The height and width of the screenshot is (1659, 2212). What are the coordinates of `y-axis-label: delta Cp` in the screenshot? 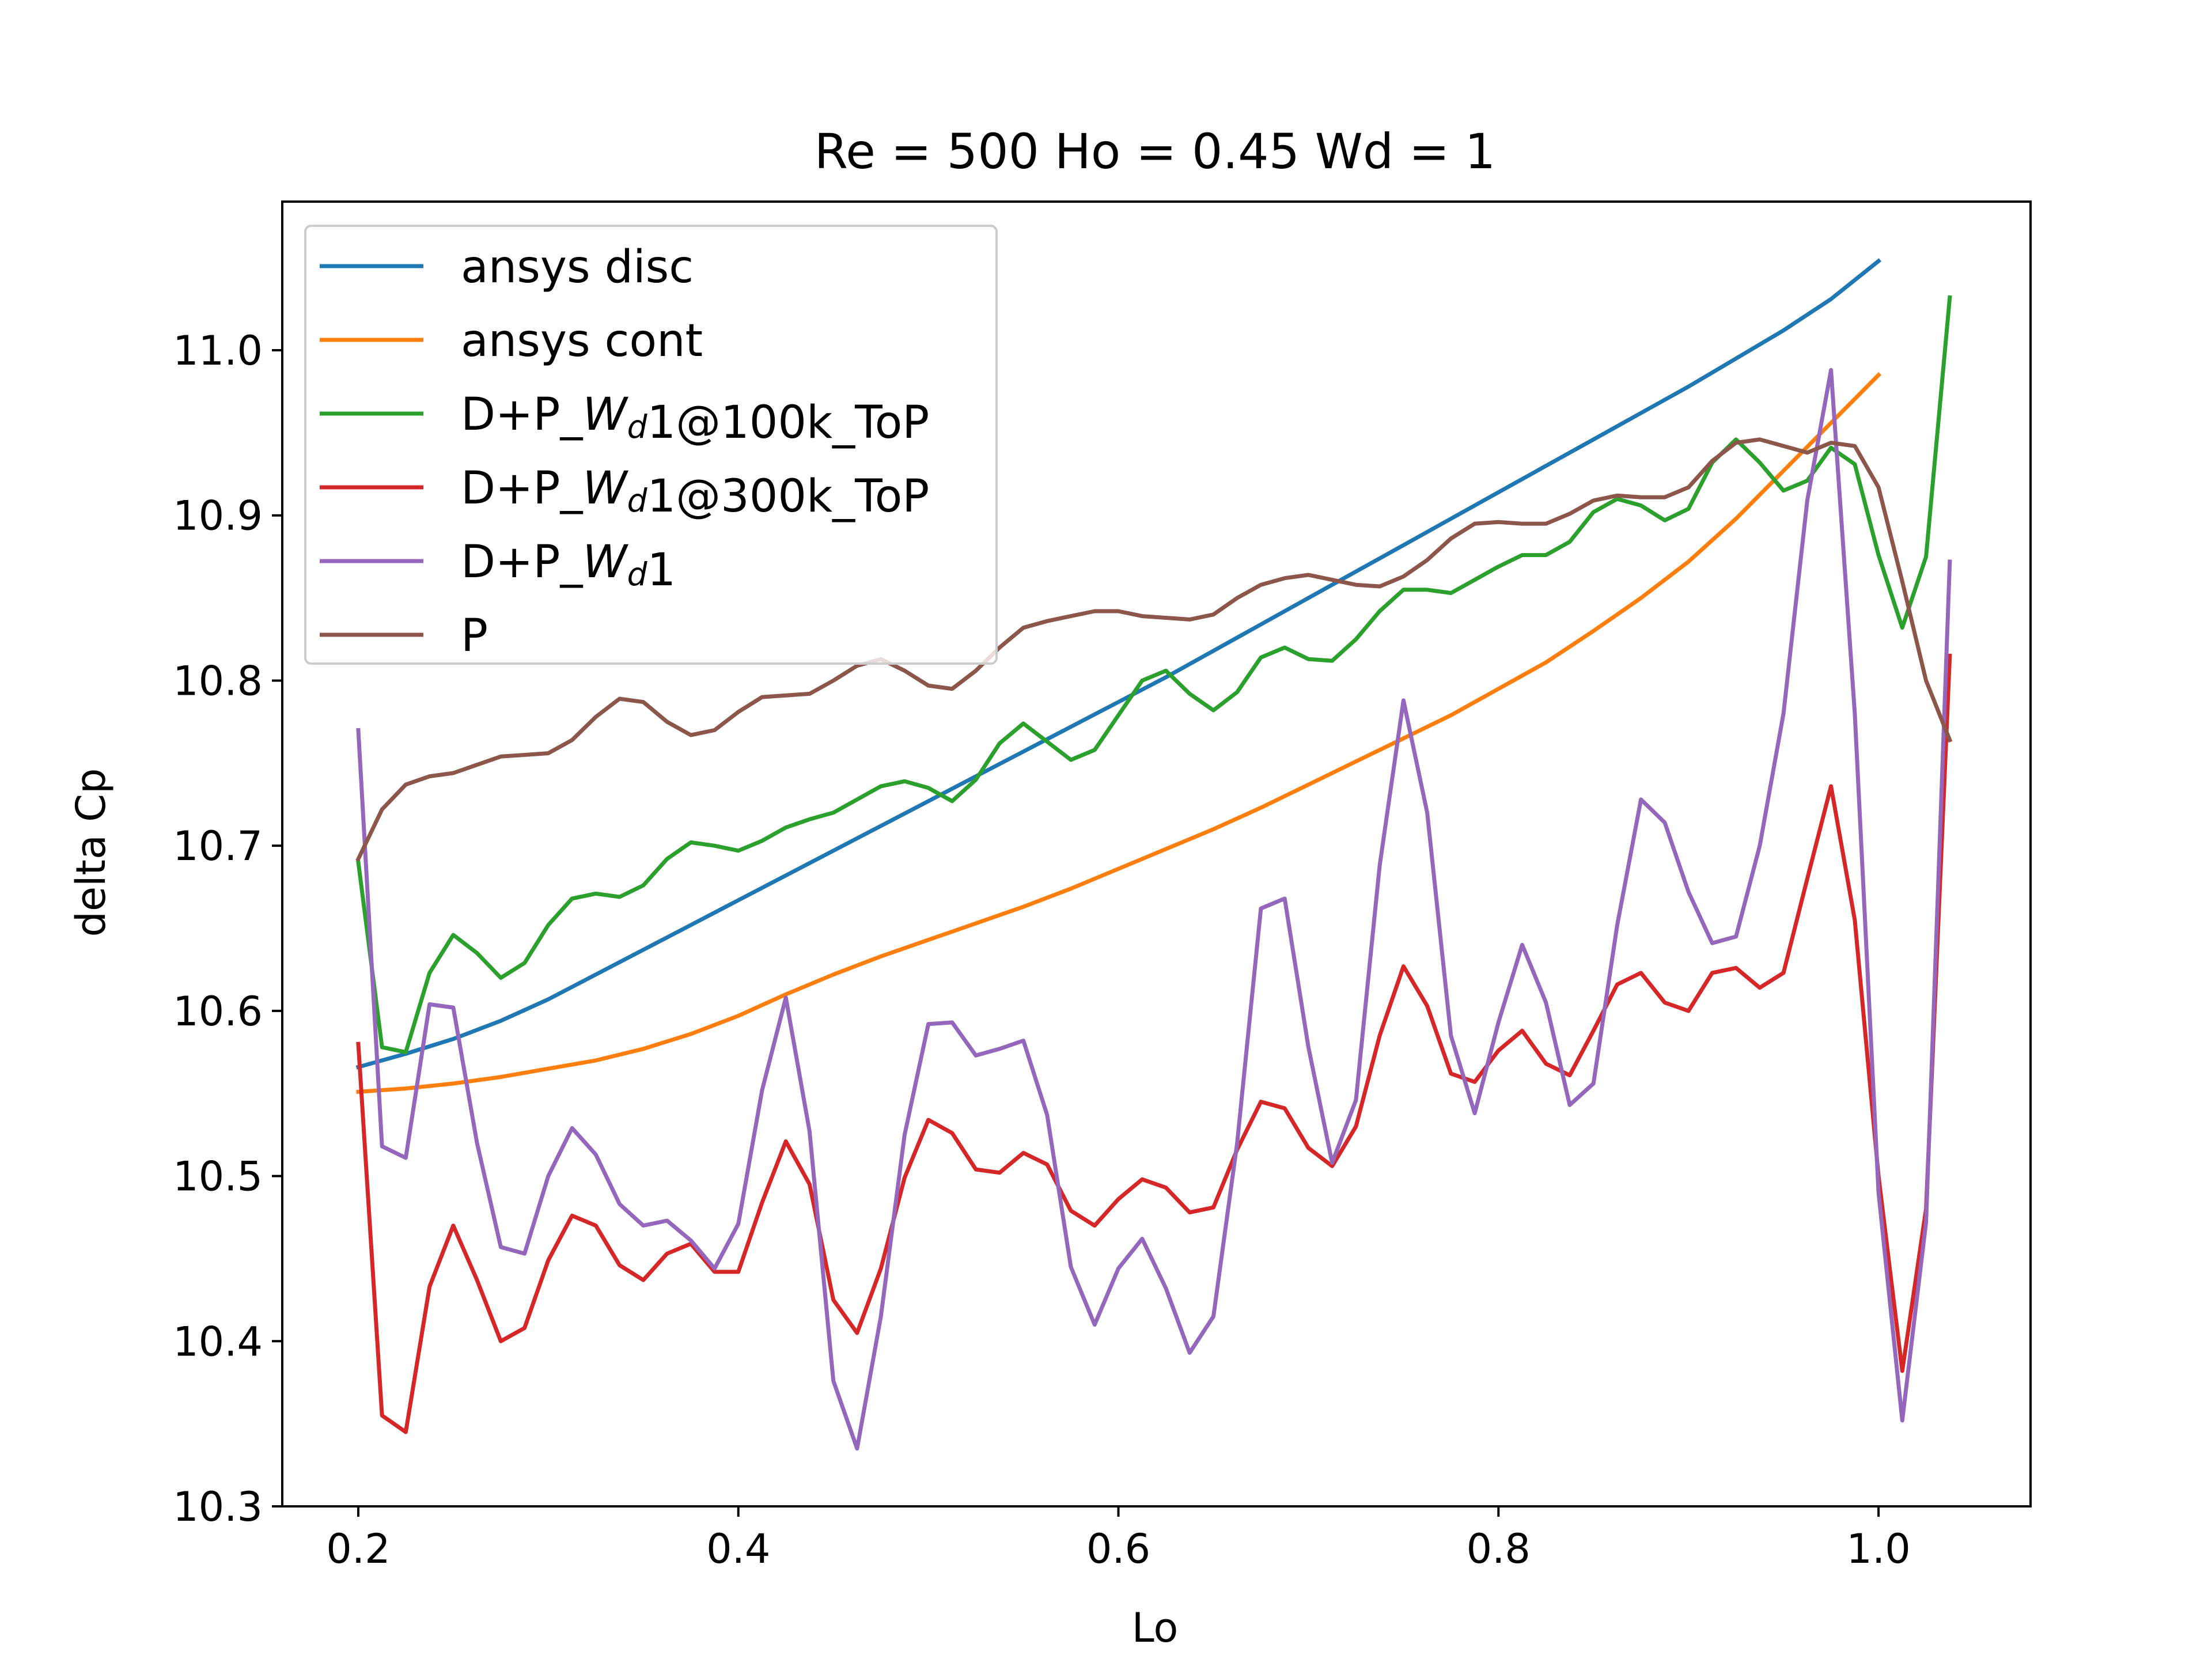 It's located at (91, 852).